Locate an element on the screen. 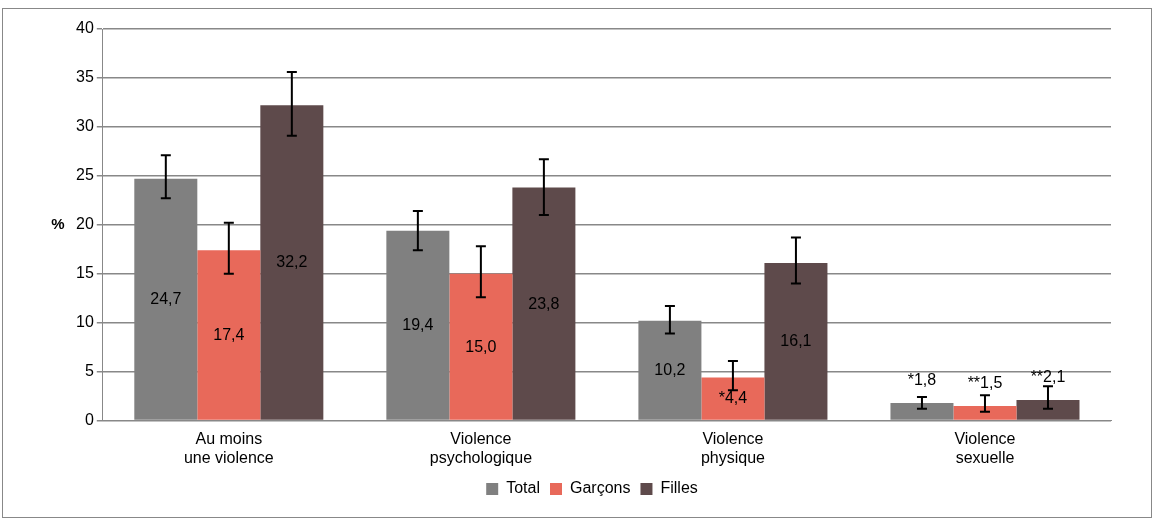 The image size is (1156, 523). data-label: 23,8 is located at coordinates (544, 303).